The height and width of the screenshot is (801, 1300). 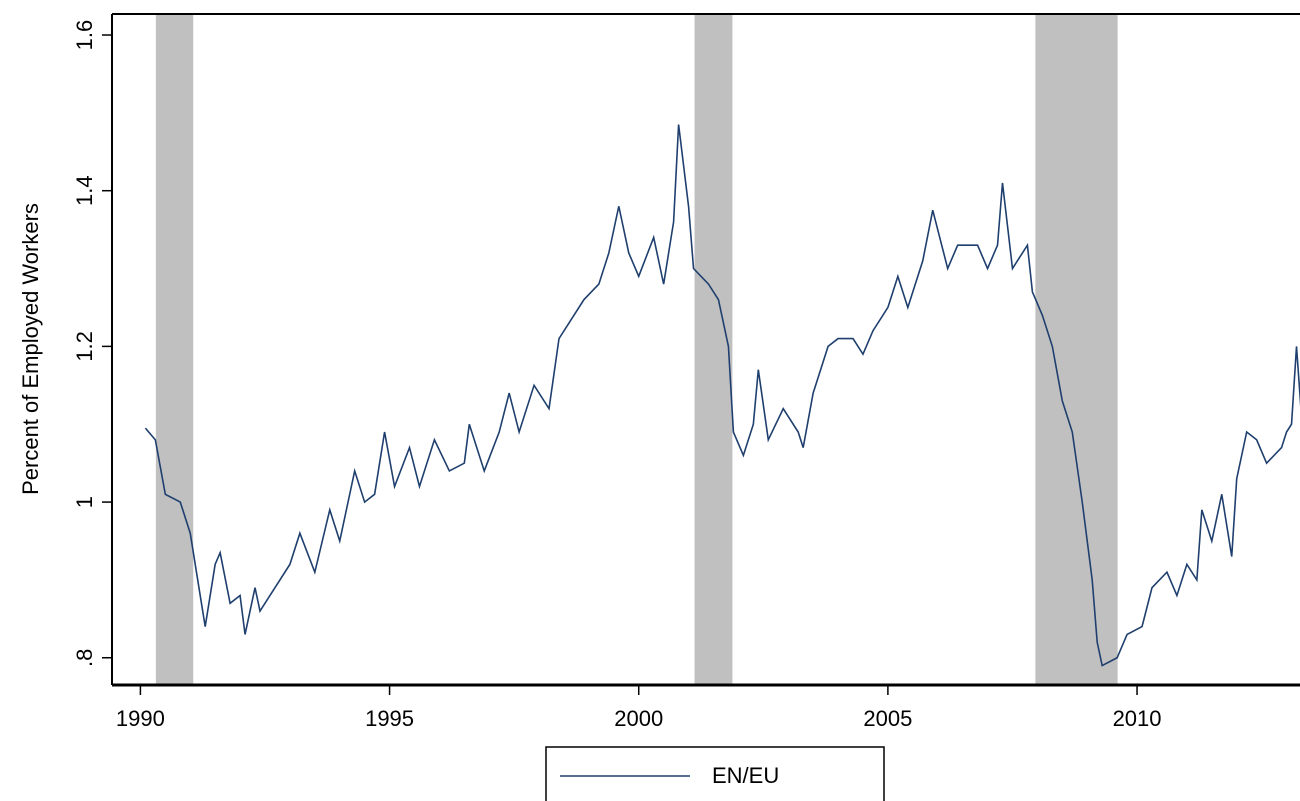 What do you see at coordinates (30, 349) in the screenshot?
I see `y-axis-label: Percent of Employed Workers` at bounding box center [30, 349].